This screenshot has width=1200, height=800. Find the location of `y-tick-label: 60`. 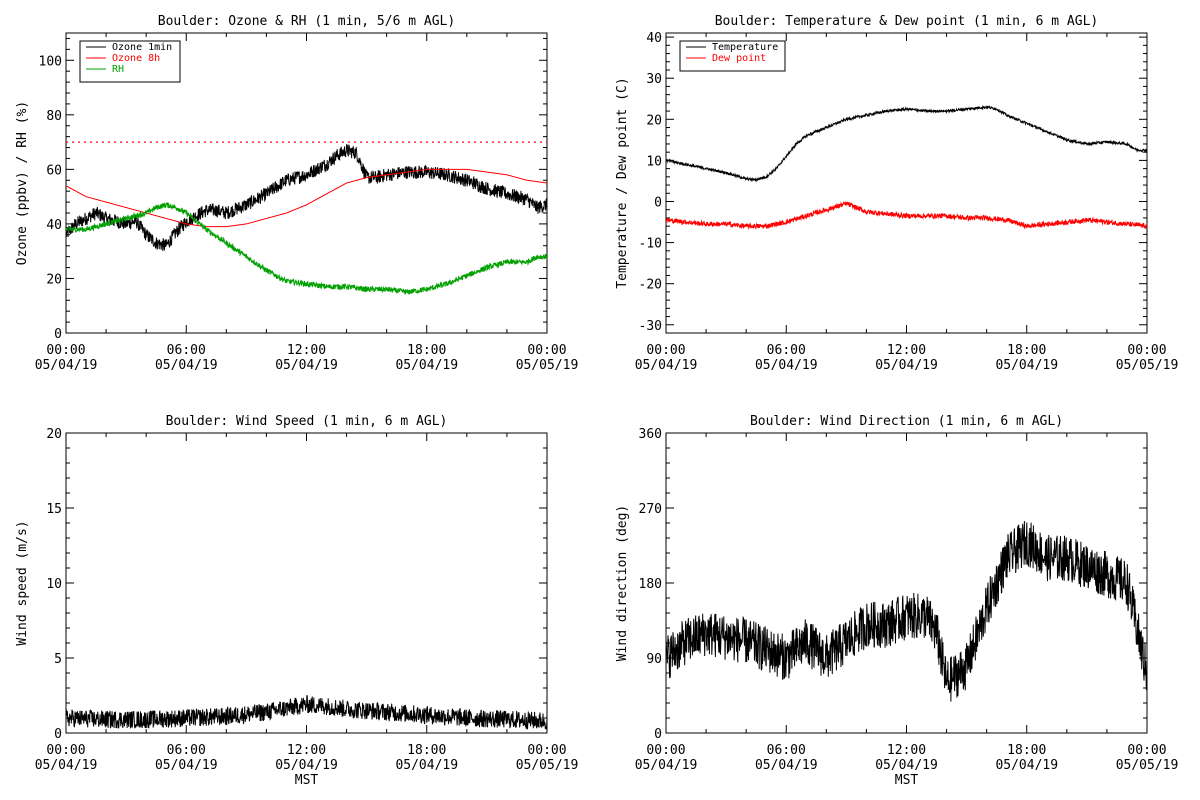

y-tick-label: 60 is located at coordinates (54, 170).